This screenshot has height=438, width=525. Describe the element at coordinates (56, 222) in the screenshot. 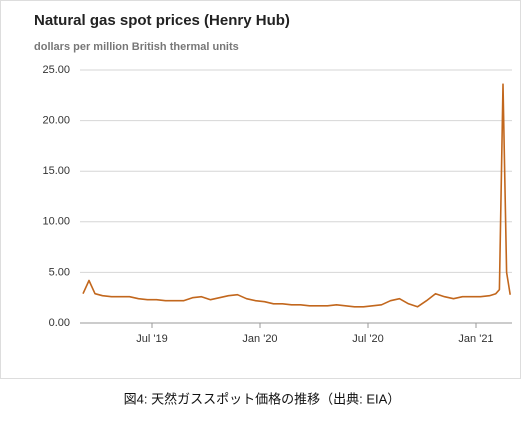

I see `y-tick-label: 10.00` at that location.